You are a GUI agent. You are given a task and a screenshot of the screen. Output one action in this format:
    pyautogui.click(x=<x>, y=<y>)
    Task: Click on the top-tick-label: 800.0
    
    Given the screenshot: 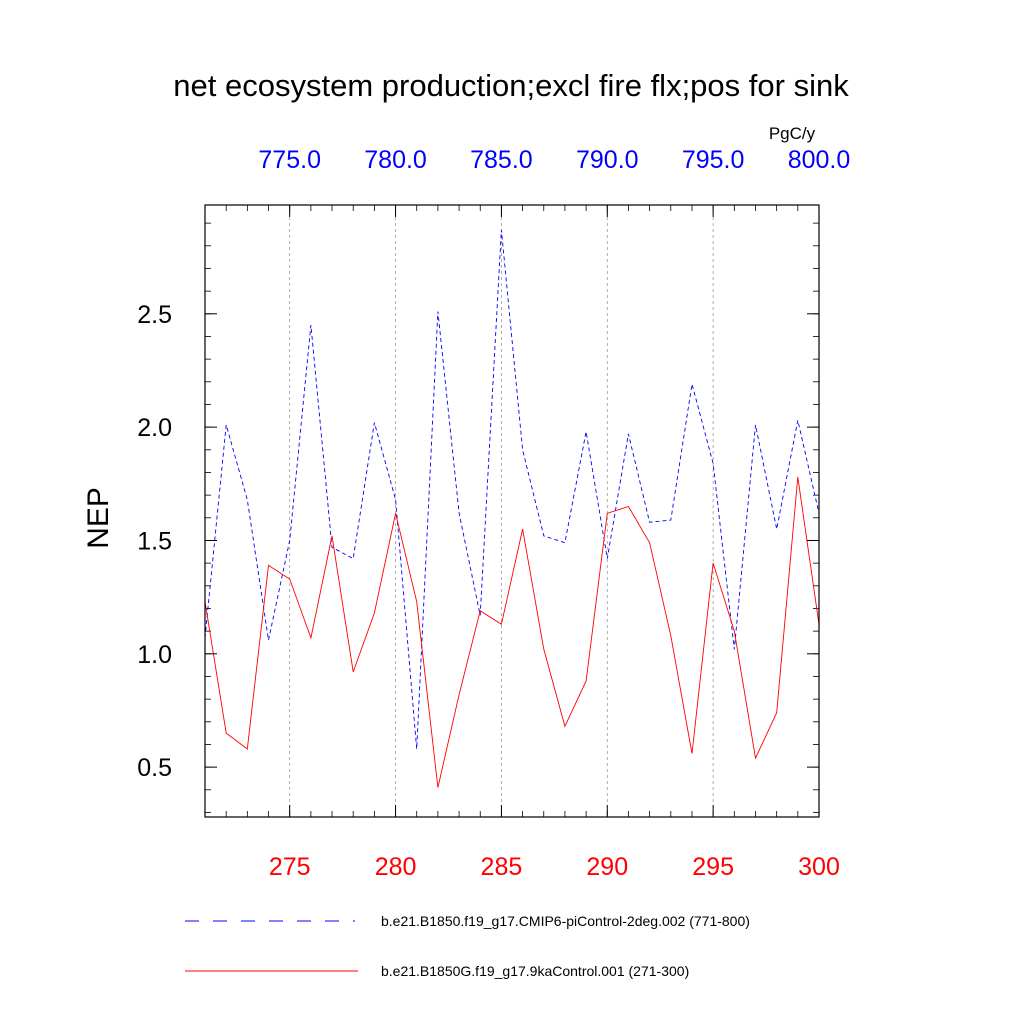 What is the action you would take?
    pyautogui.click(x=819, y=160)
    